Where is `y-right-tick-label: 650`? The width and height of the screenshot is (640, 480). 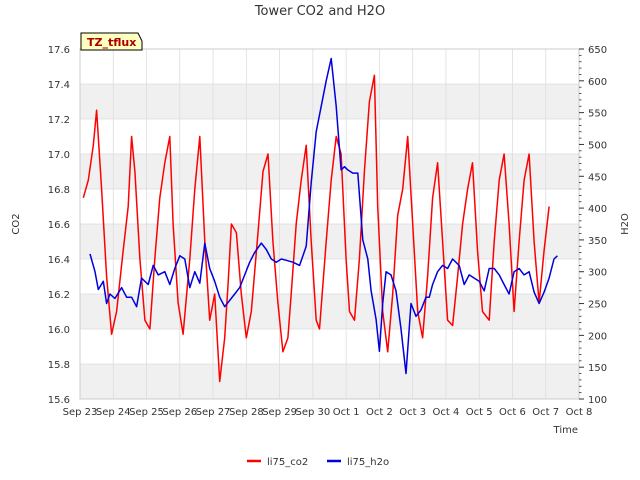 y-right-tick-label: 650 is located at coordinates (597, 50).